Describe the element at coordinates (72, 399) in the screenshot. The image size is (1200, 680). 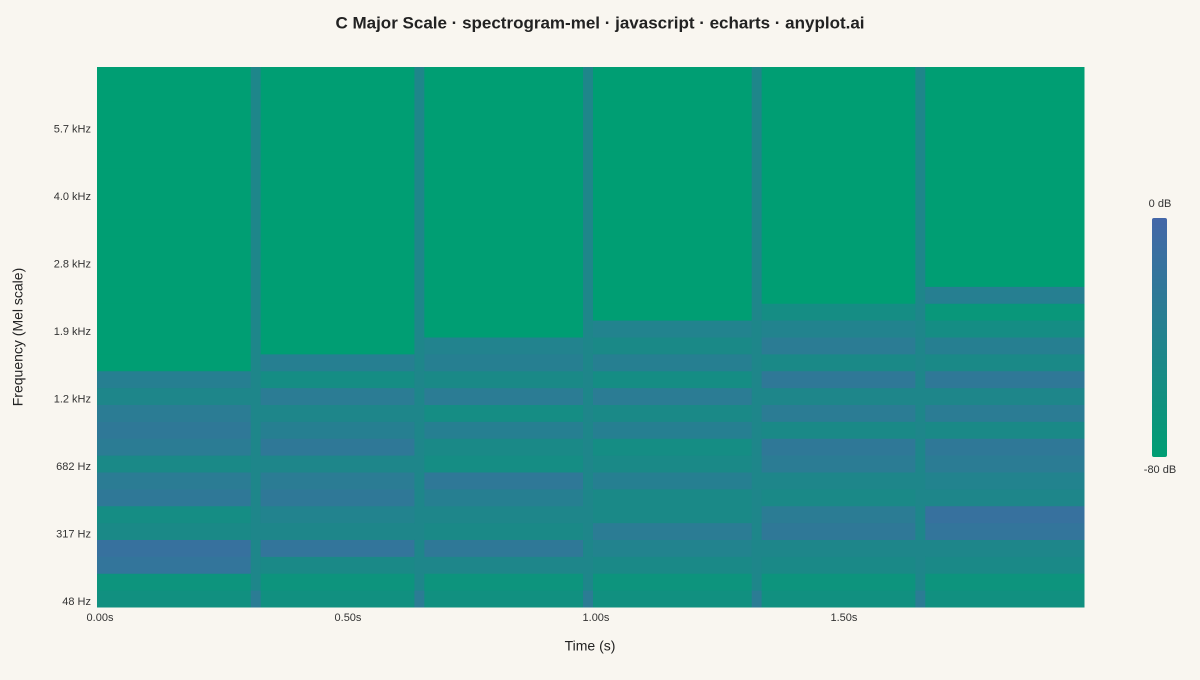
I see `y-tick-label: 1.2 kHz` at that location.